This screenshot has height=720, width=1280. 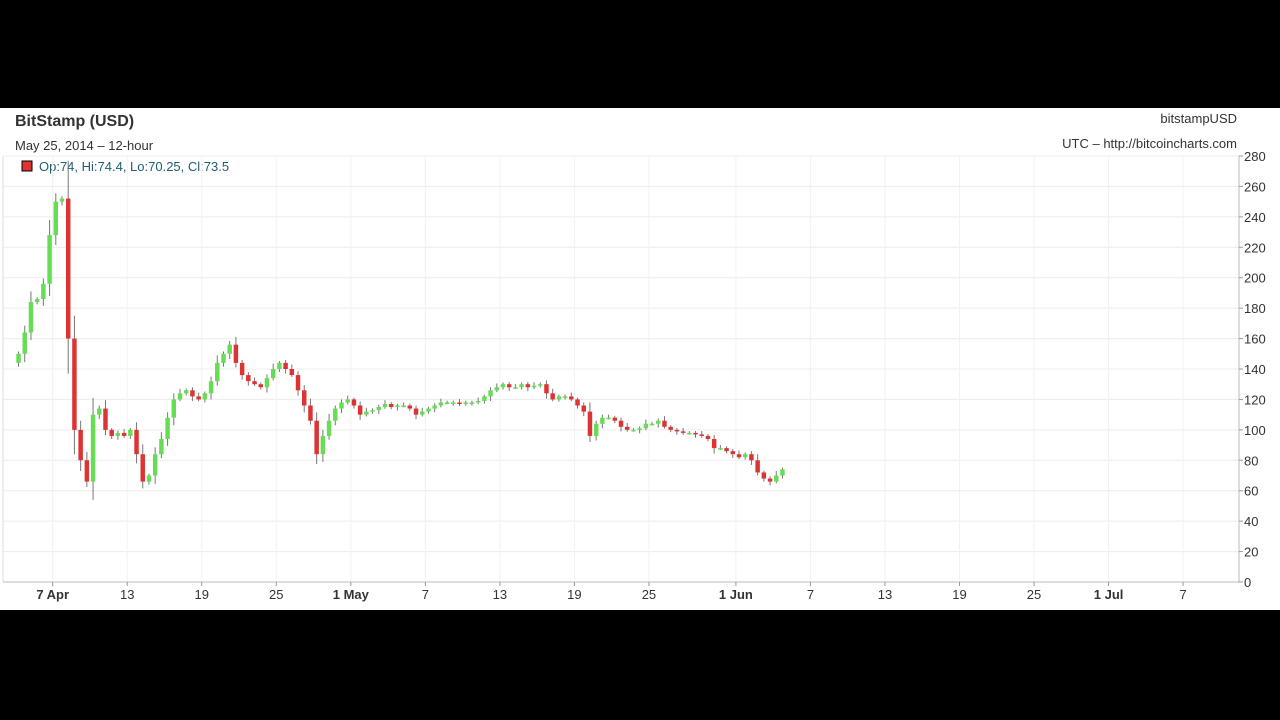 I want to click on x-tick-label: 1 May, so click(x=351, y=594).